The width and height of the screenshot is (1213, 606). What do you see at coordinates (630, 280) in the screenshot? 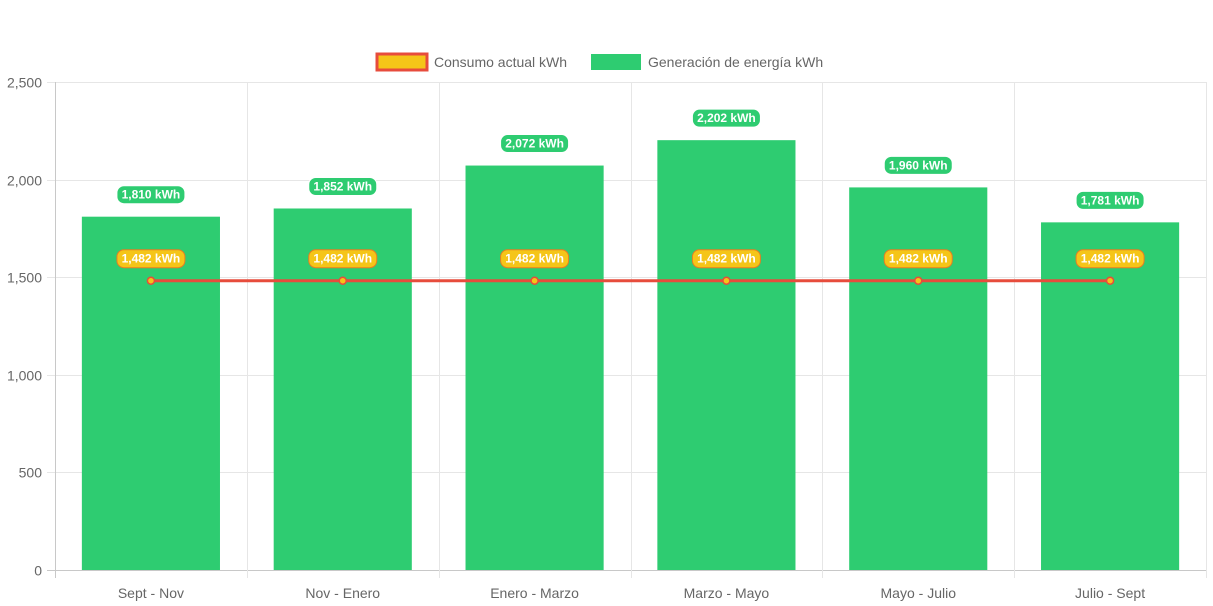
I see `consumption-line` at bounding box center [630, 280].